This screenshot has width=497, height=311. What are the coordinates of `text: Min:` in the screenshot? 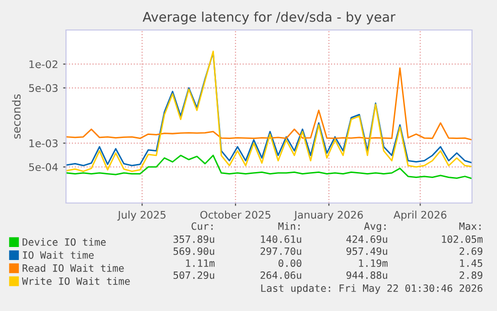 It's located at (289, 226).